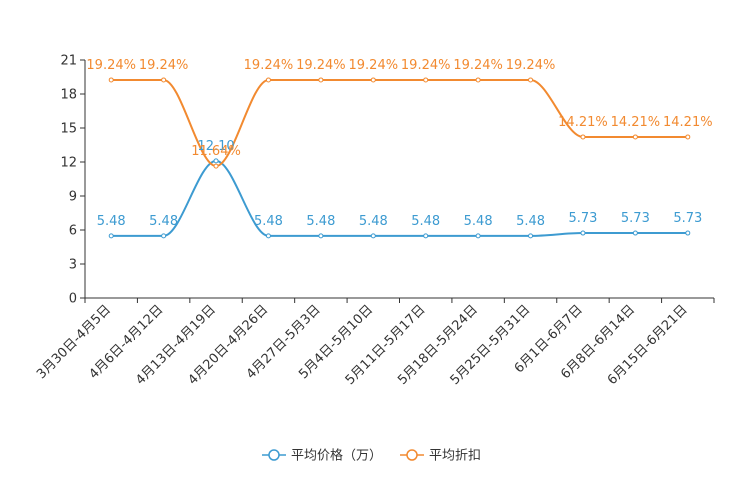  I want to click on y-tick-label: 6, so click(73, 231).